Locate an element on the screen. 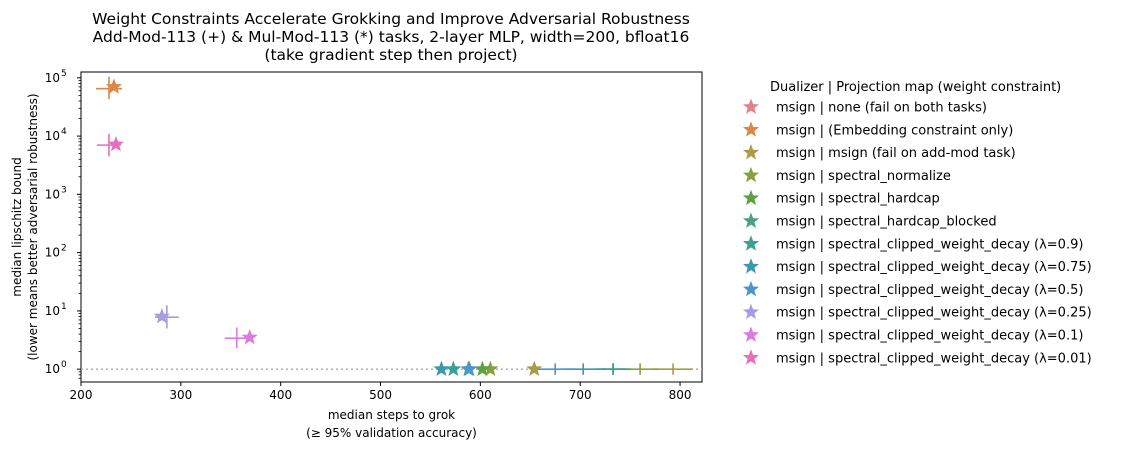  x-axis-label-line: (≥ 95% validation accuracy) is located at coordinates (391, 433).